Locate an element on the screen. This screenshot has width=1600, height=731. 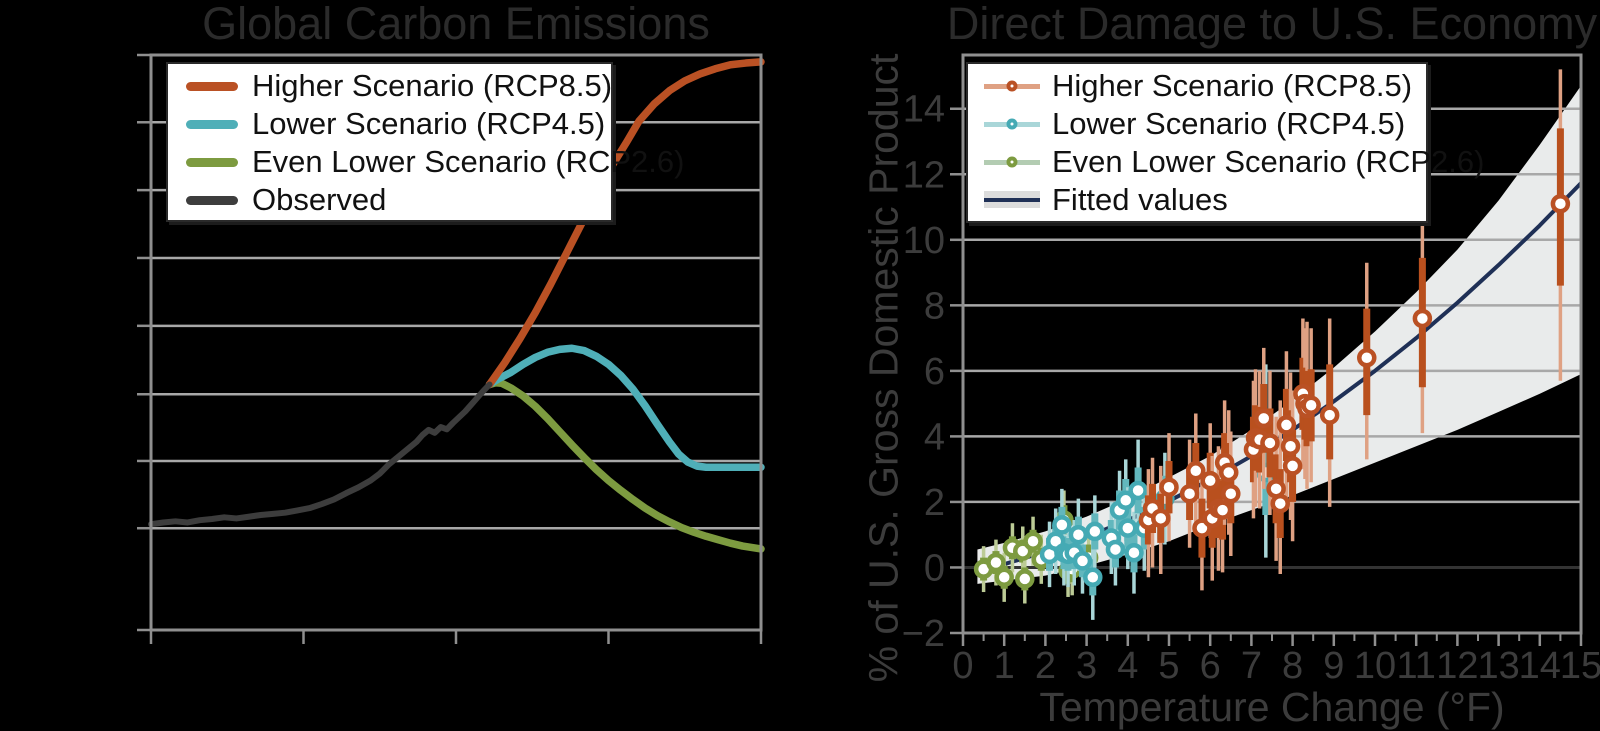
y-tick-label: 4 is located at coordinates (934, 437).